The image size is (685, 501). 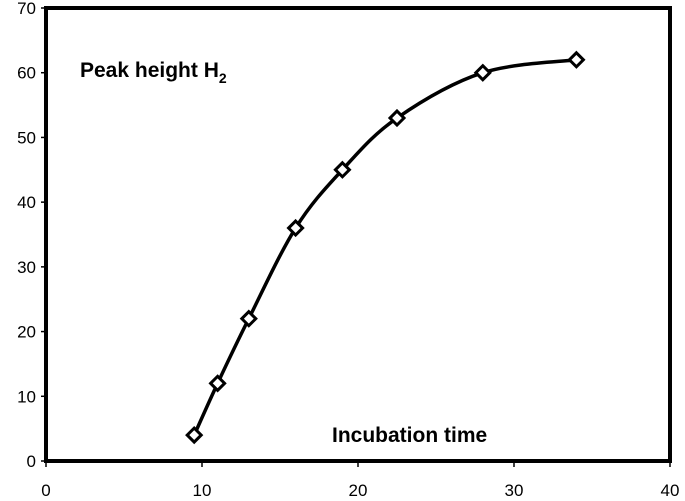 What do you see at coordinates (360, 480) in the screenshot?
I see `x-axis-ticks: 0 10 20 30 40` at bounding box center [360, 480].